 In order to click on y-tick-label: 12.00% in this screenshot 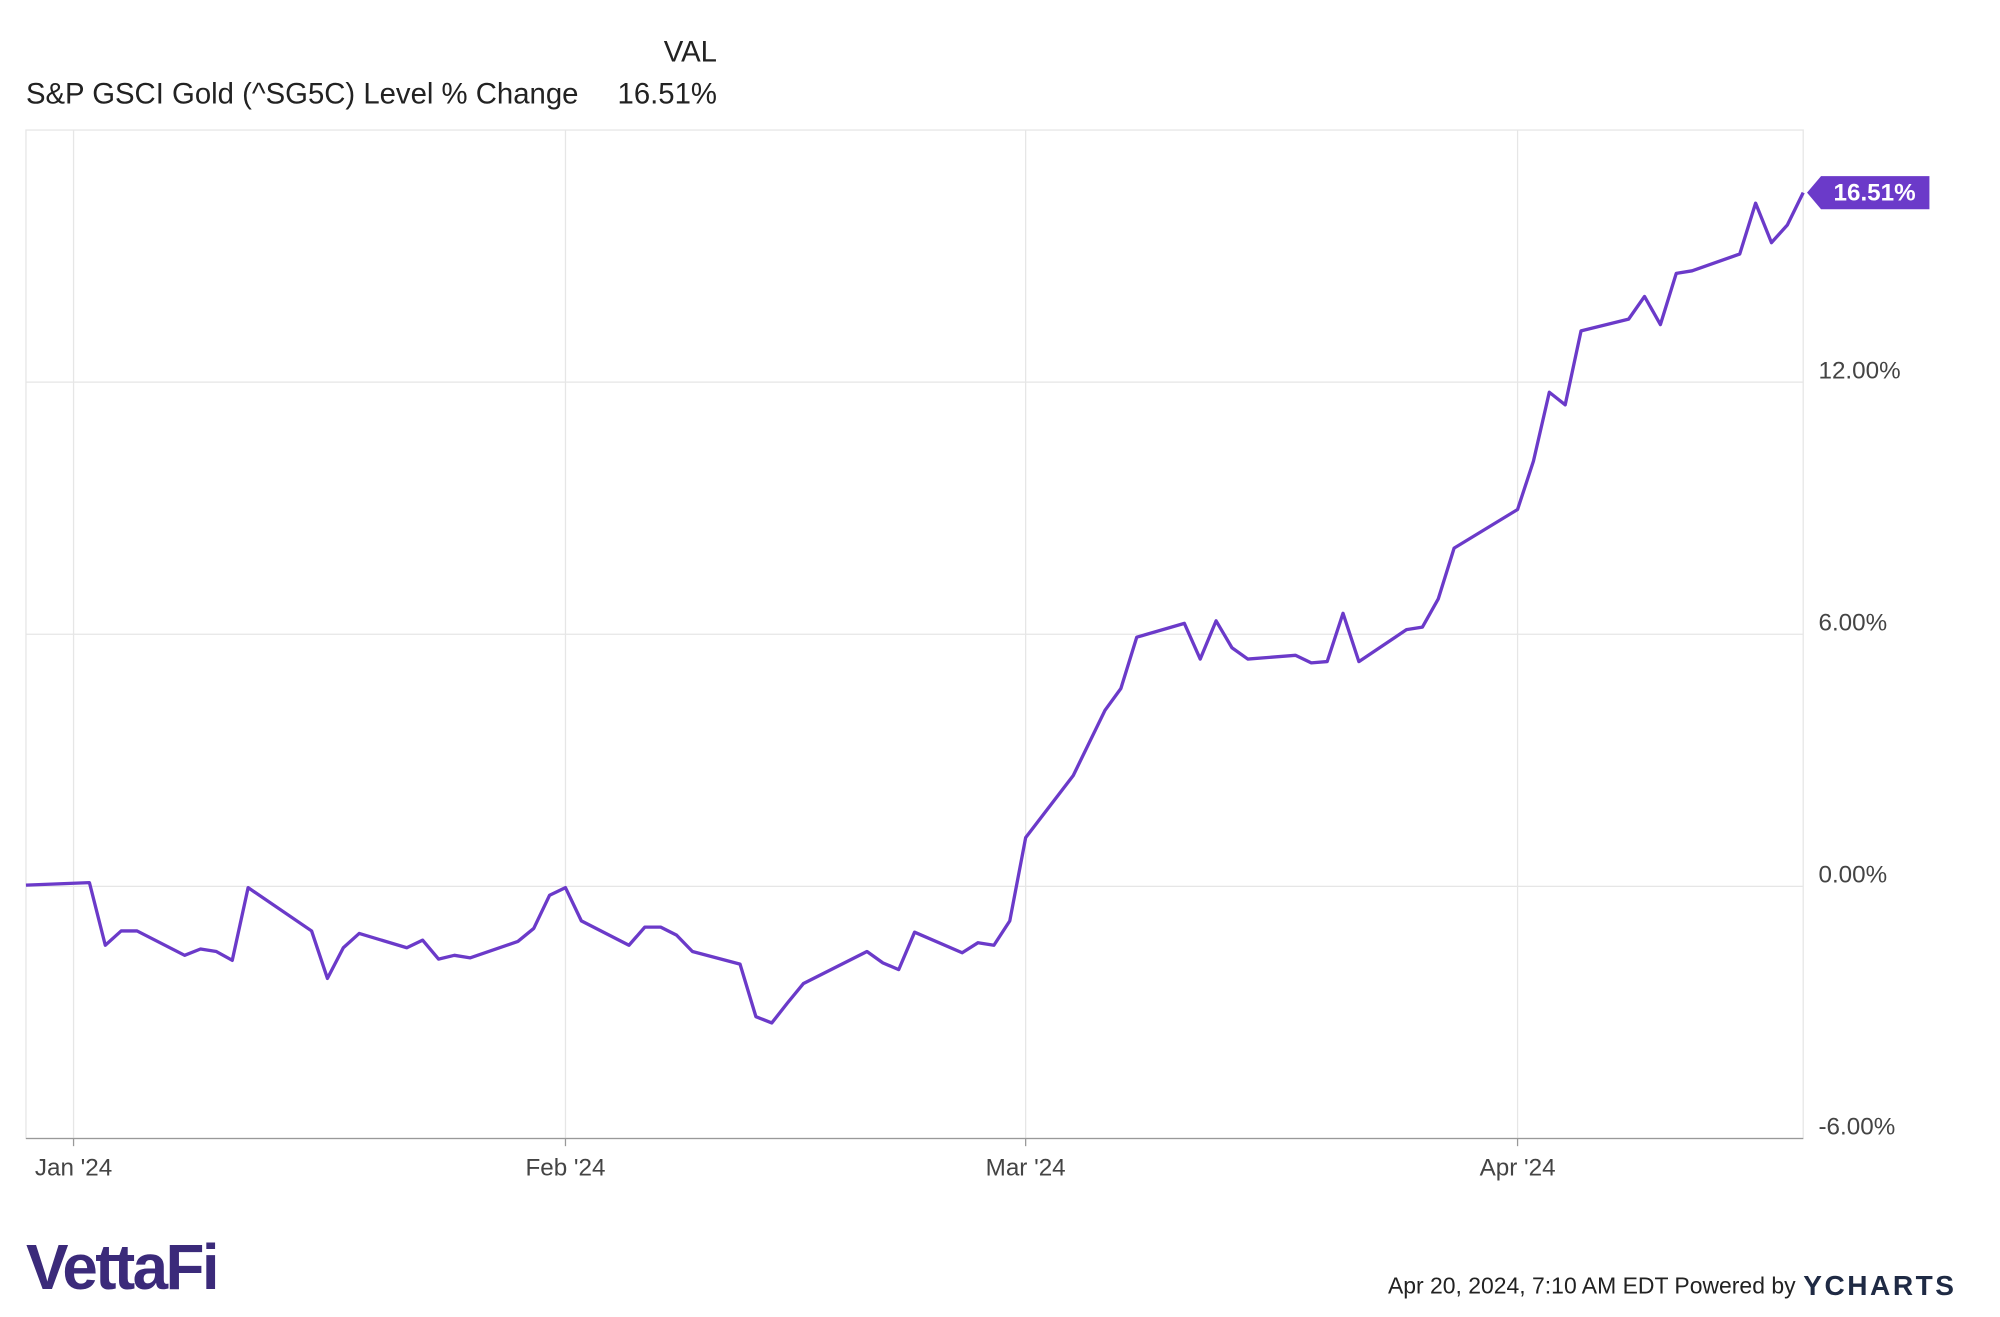, I will do `click(1860, 370)`.